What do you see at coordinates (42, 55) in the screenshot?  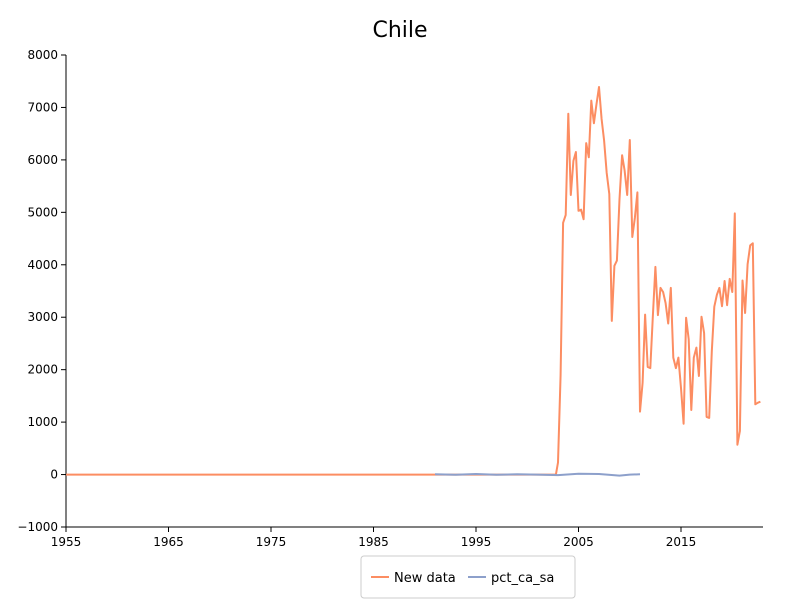 I see `y-tick-label: 8000` at bounding box center [42, 55].